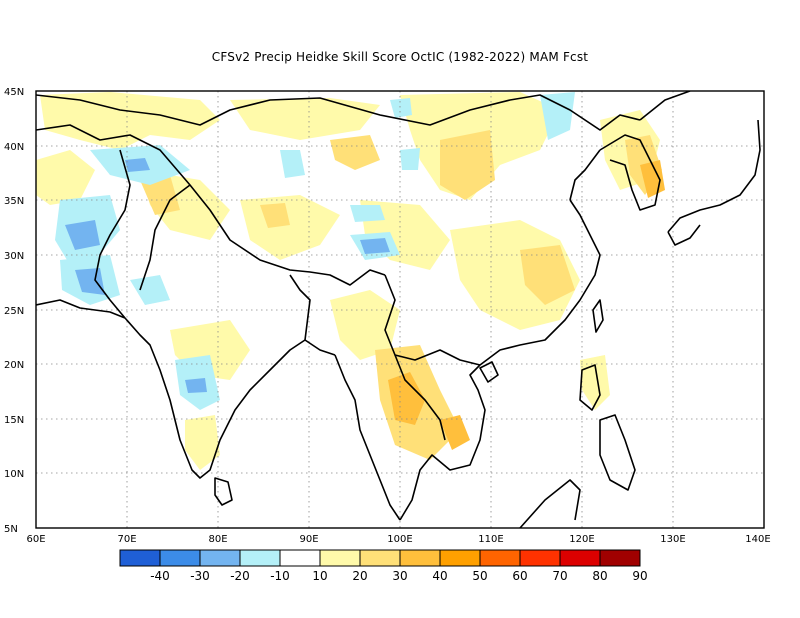 The height and width of the screenshot is (618, 800). I want to click on lat-tick-label: 10N, so click(14, 474).